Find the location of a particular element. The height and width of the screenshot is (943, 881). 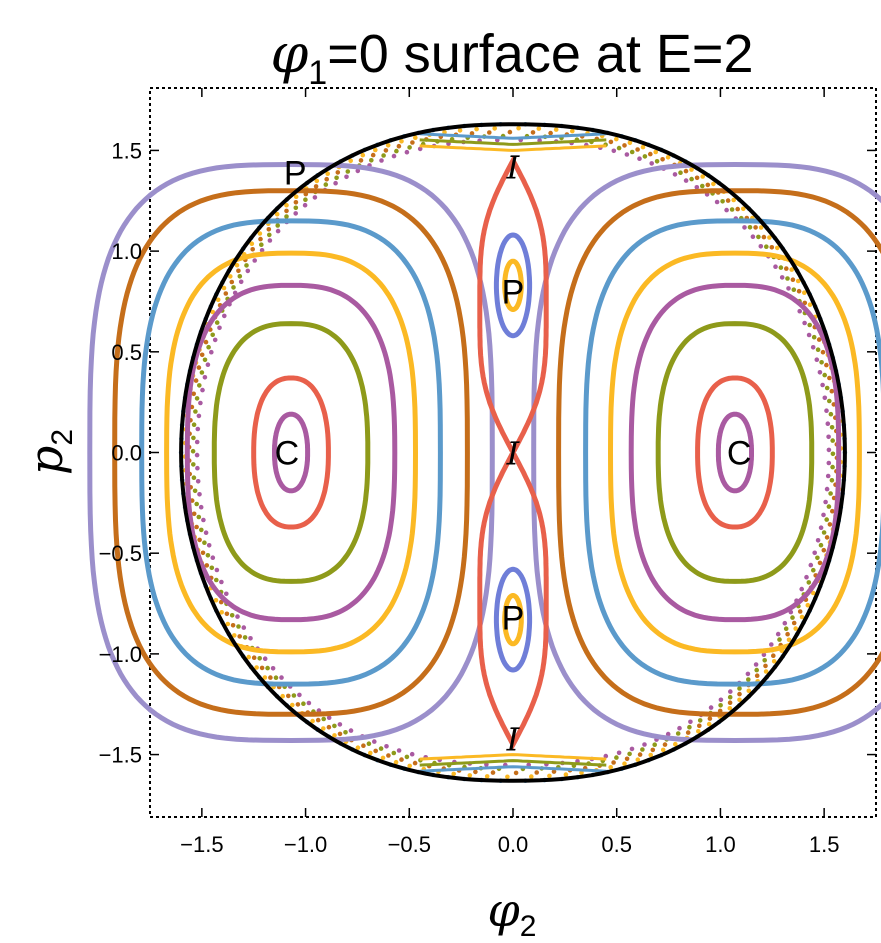

annotation-center: C is located at coordinates (739, 454).